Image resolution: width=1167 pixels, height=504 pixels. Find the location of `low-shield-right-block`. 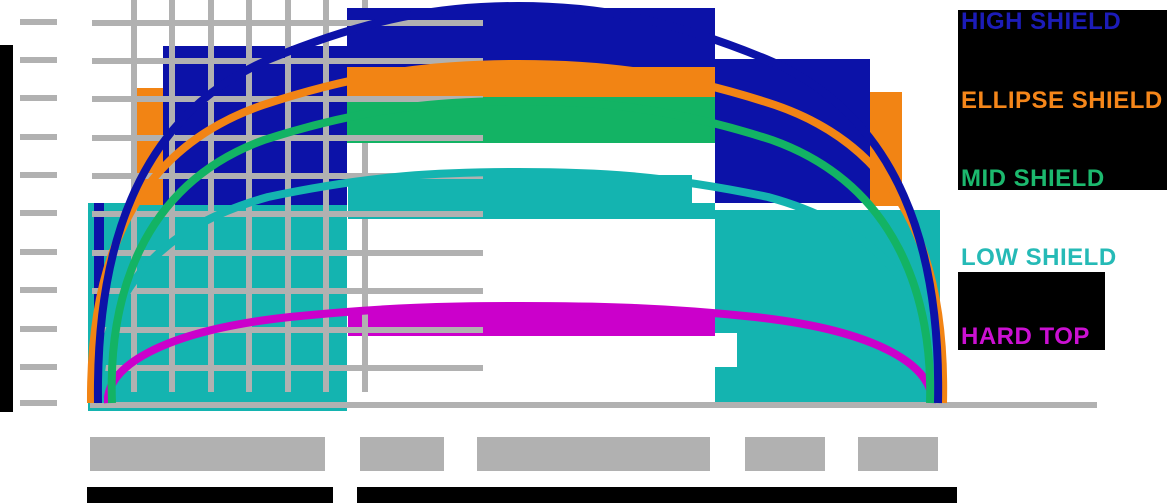

low-shield-right-block is located at coordinates (827, 306).